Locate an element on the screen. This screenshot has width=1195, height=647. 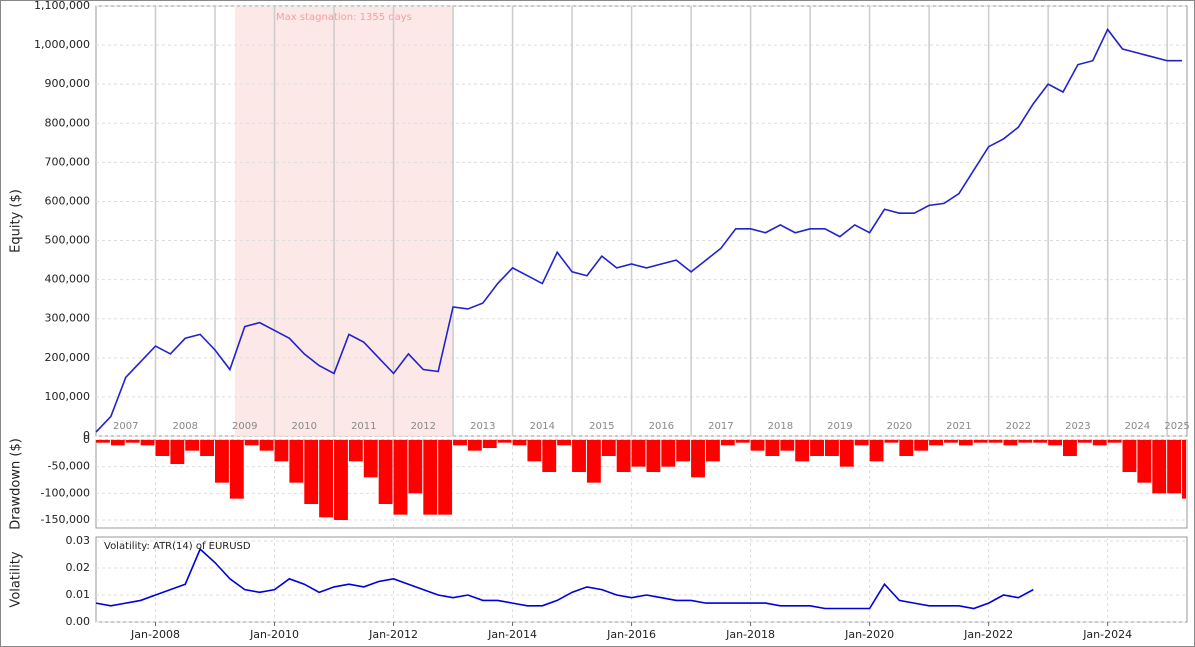
stagnation-band is located at coordinates (344, 221).